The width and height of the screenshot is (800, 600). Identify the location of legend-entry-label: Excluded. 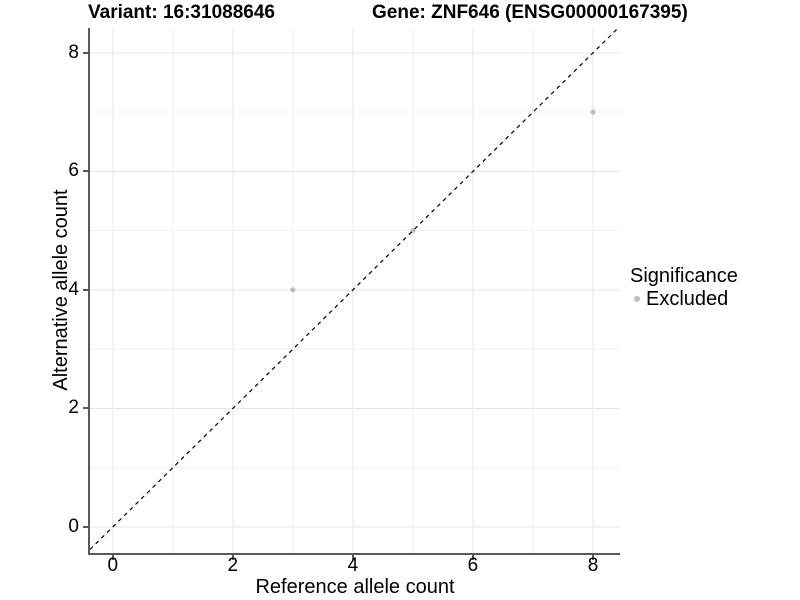
(687, 299).